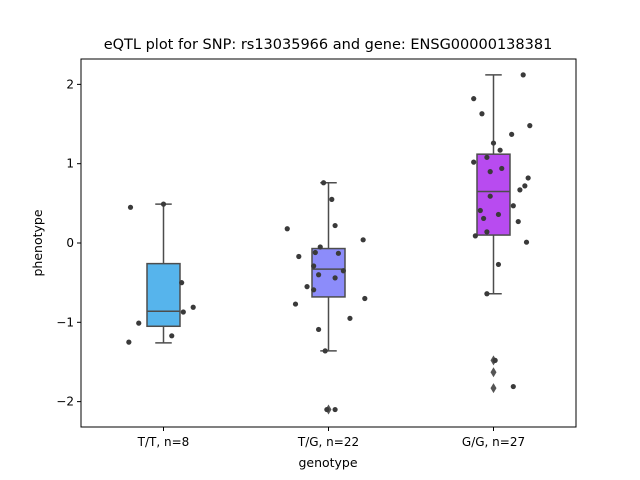 The image size is (640, 480). Describe the element at coordinates (37, 242) in the screenshot. I see `y-axis-label: phenotype` at that location.